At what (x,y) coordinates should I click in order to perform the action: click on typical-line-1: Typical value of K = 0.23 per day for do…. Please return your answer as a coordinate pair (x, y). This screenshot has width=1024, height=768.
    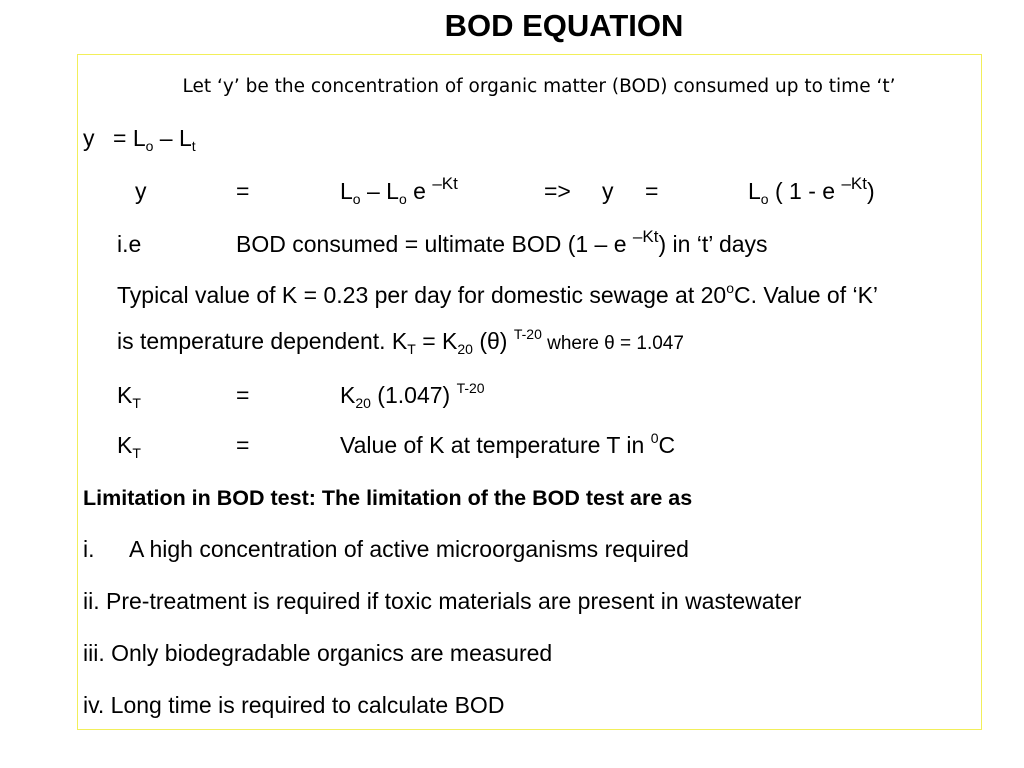
    Looking at the image, I should click on (497, 295).